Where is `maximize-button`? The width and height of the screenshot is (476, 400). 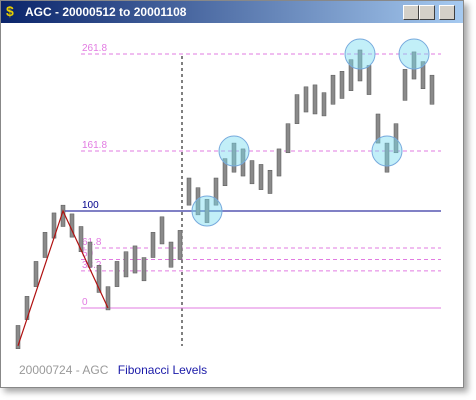 maximize-button is located at coordinates (427, 12).